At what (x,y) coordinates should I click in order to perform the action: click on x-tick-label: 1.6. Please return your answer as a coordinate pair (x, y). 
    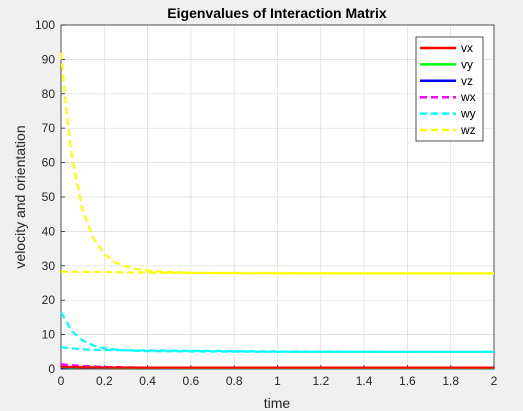
    Looking at the image, I should click on (407, 381).